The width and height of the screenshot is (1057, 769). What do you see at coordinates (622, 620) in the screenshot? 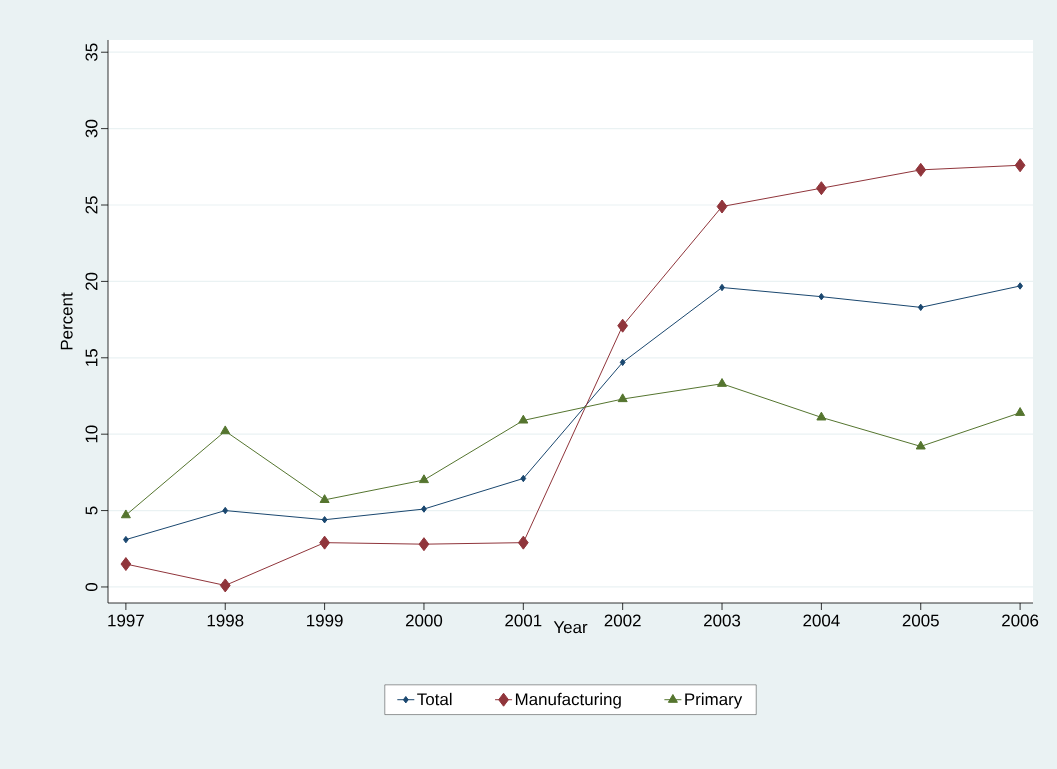
I see `x-tick-label: 2002` at bounding box center [622, 620].